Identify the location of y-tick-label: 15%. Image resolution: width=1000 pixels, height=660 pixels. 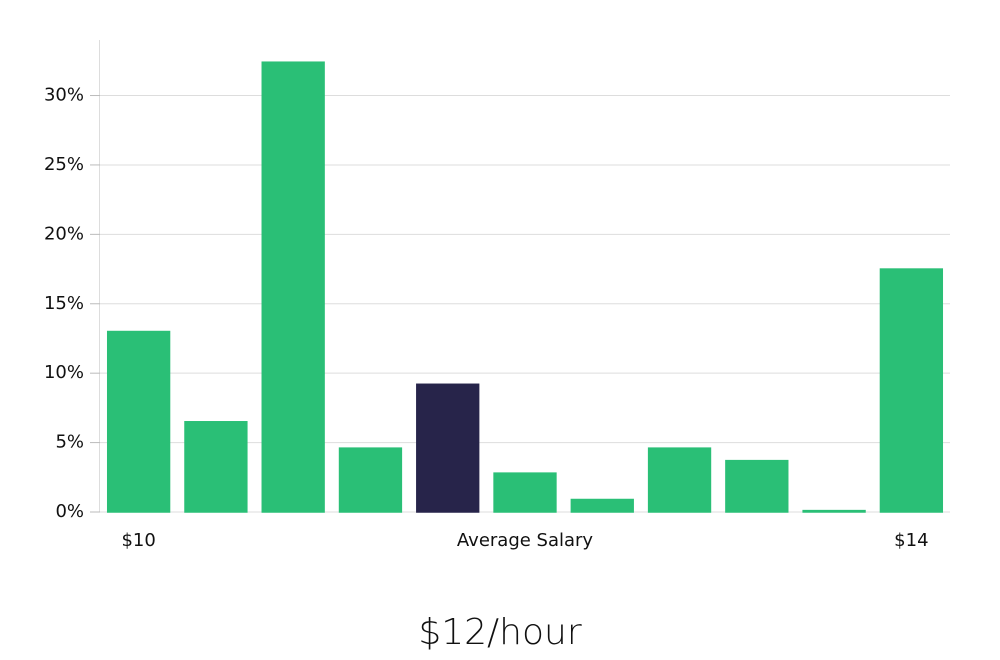
(64, 303).